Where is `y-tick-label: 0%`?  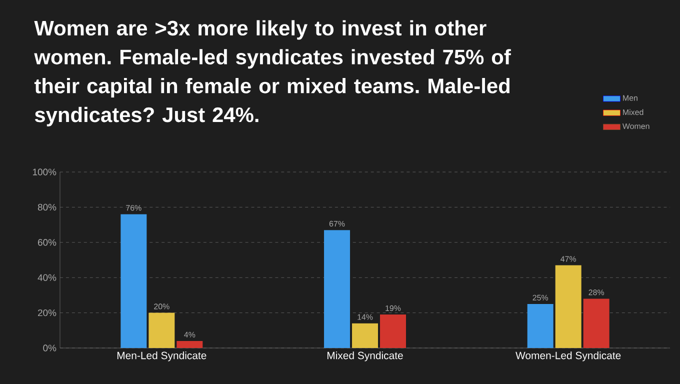 y-tick-label: 0% is located at coordinates (49, 348).